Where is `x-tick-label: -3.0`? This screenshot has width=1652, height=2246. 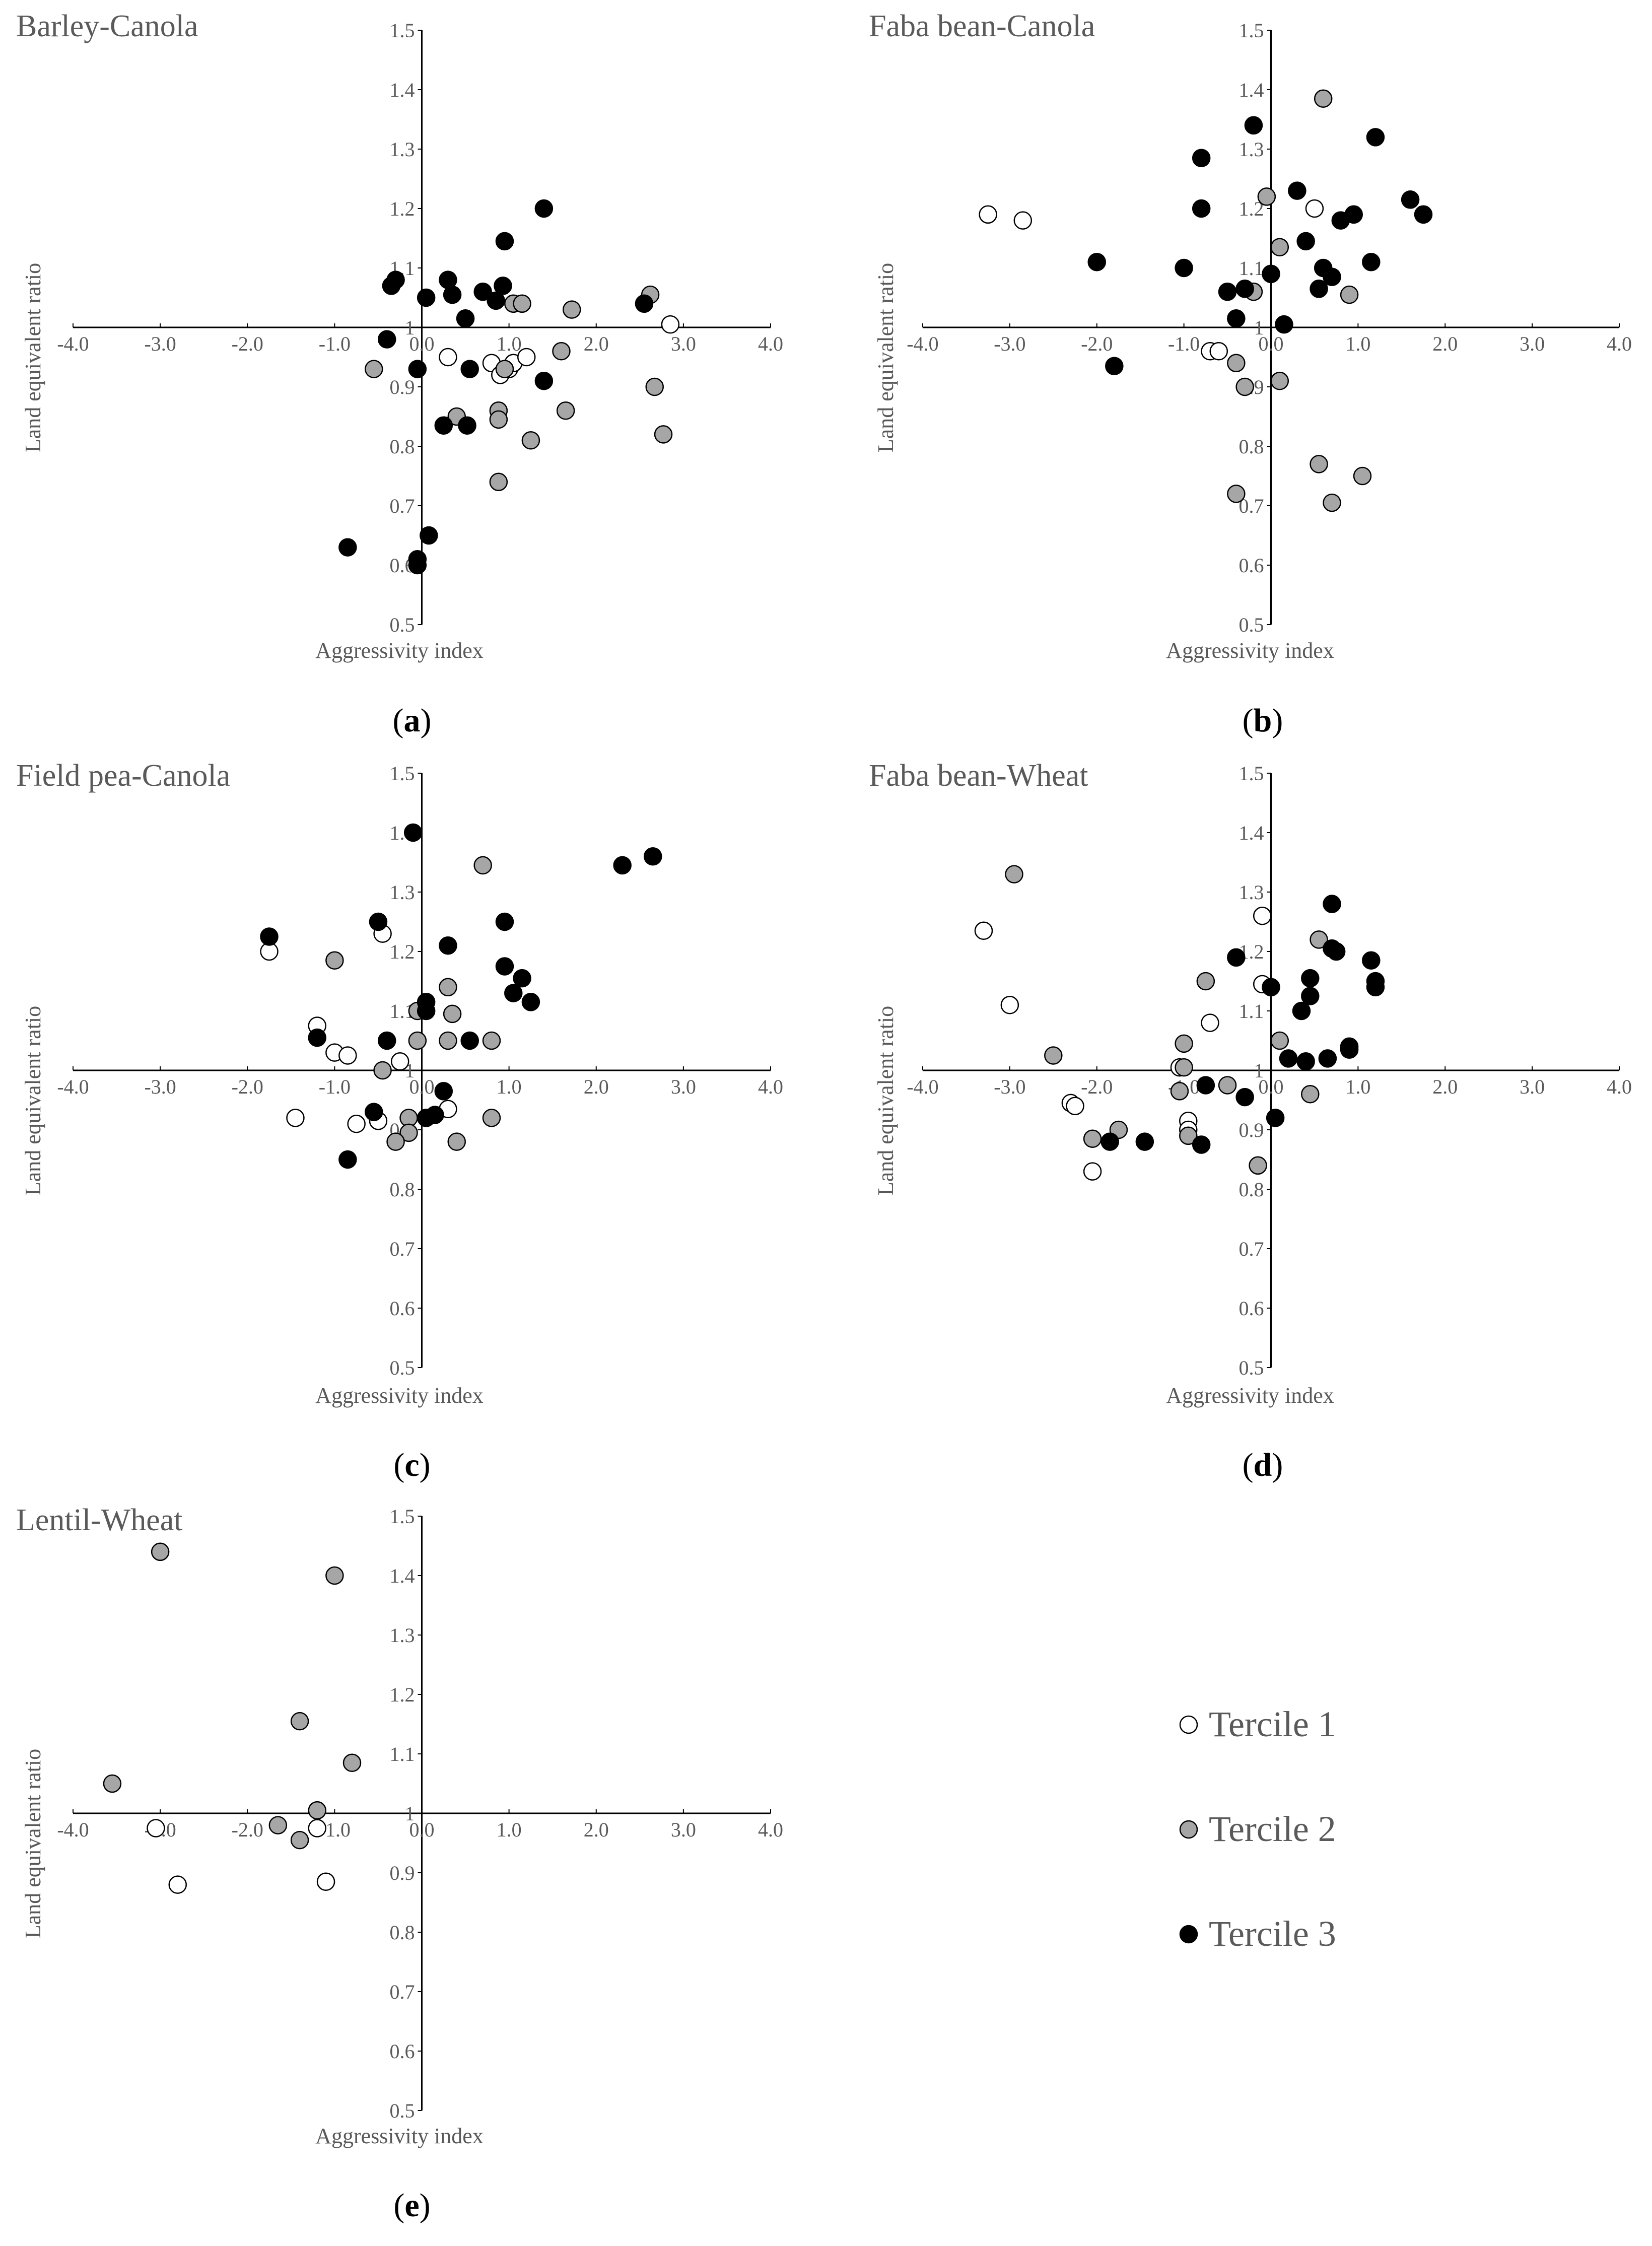
x-tick-label: -3.0 is located at coordinates (160, 343).